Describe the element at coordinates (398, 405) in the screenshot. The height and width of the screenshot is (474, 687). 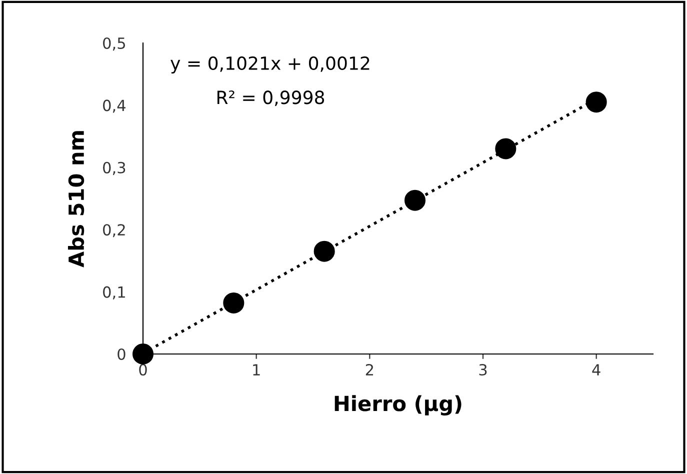
I see `x-axis-title: Hierro (µg)` at that location.